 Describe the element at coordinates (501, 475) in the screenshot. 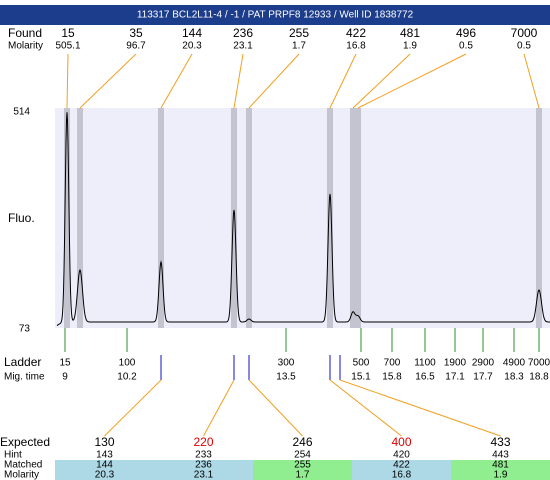

I see `matched-molarity: 1.9` at that location.